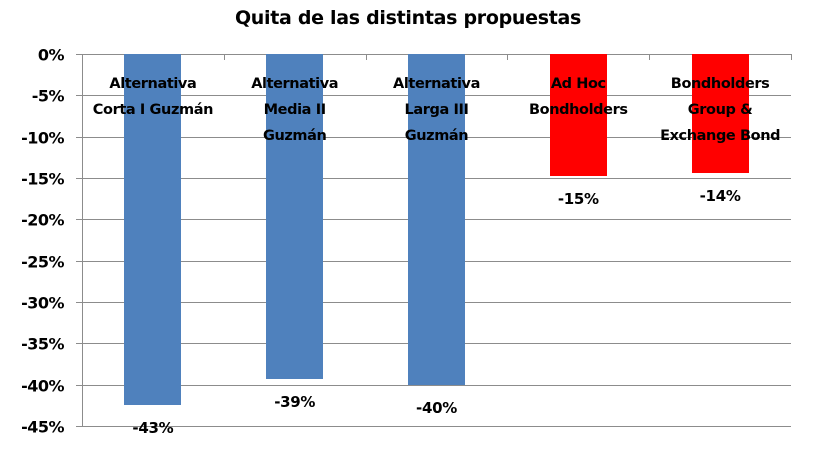 The image size is (816, 450). Describe the element at coordinates (295, 401) in the screenshot. I see `data-label: -39%` at that location.